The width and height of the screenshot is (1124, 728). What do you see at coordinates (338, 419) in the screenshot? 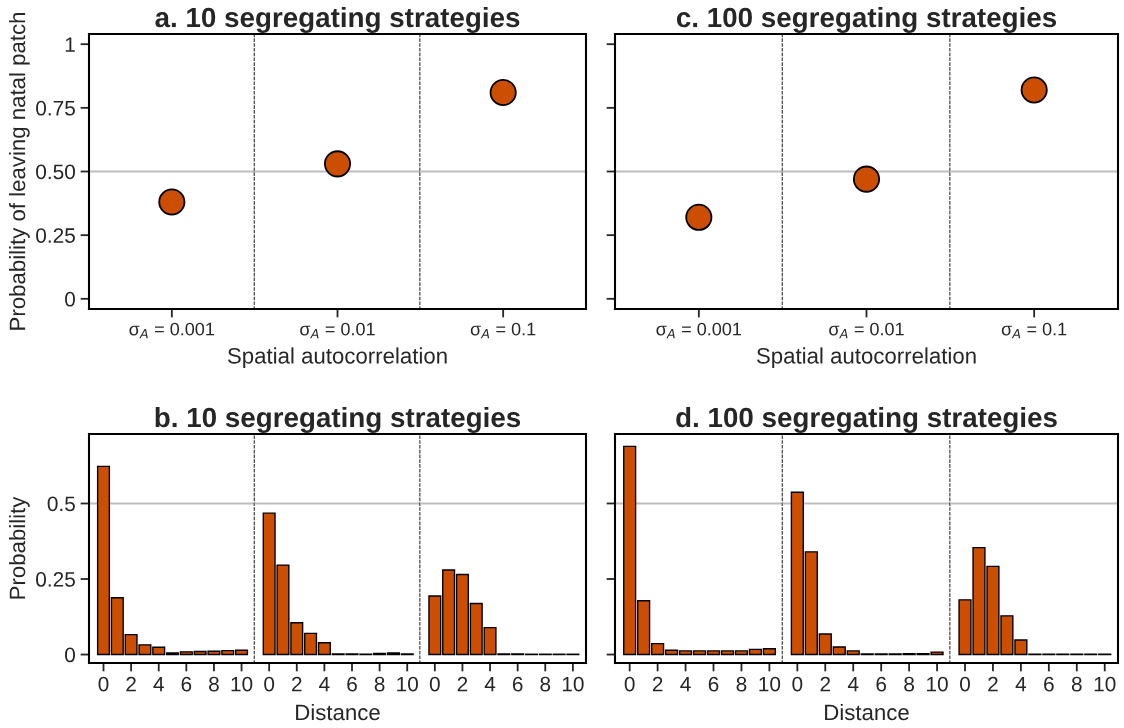
I see `chart-title: b. 10 segregating strategies` at bounding box center [338, 419].